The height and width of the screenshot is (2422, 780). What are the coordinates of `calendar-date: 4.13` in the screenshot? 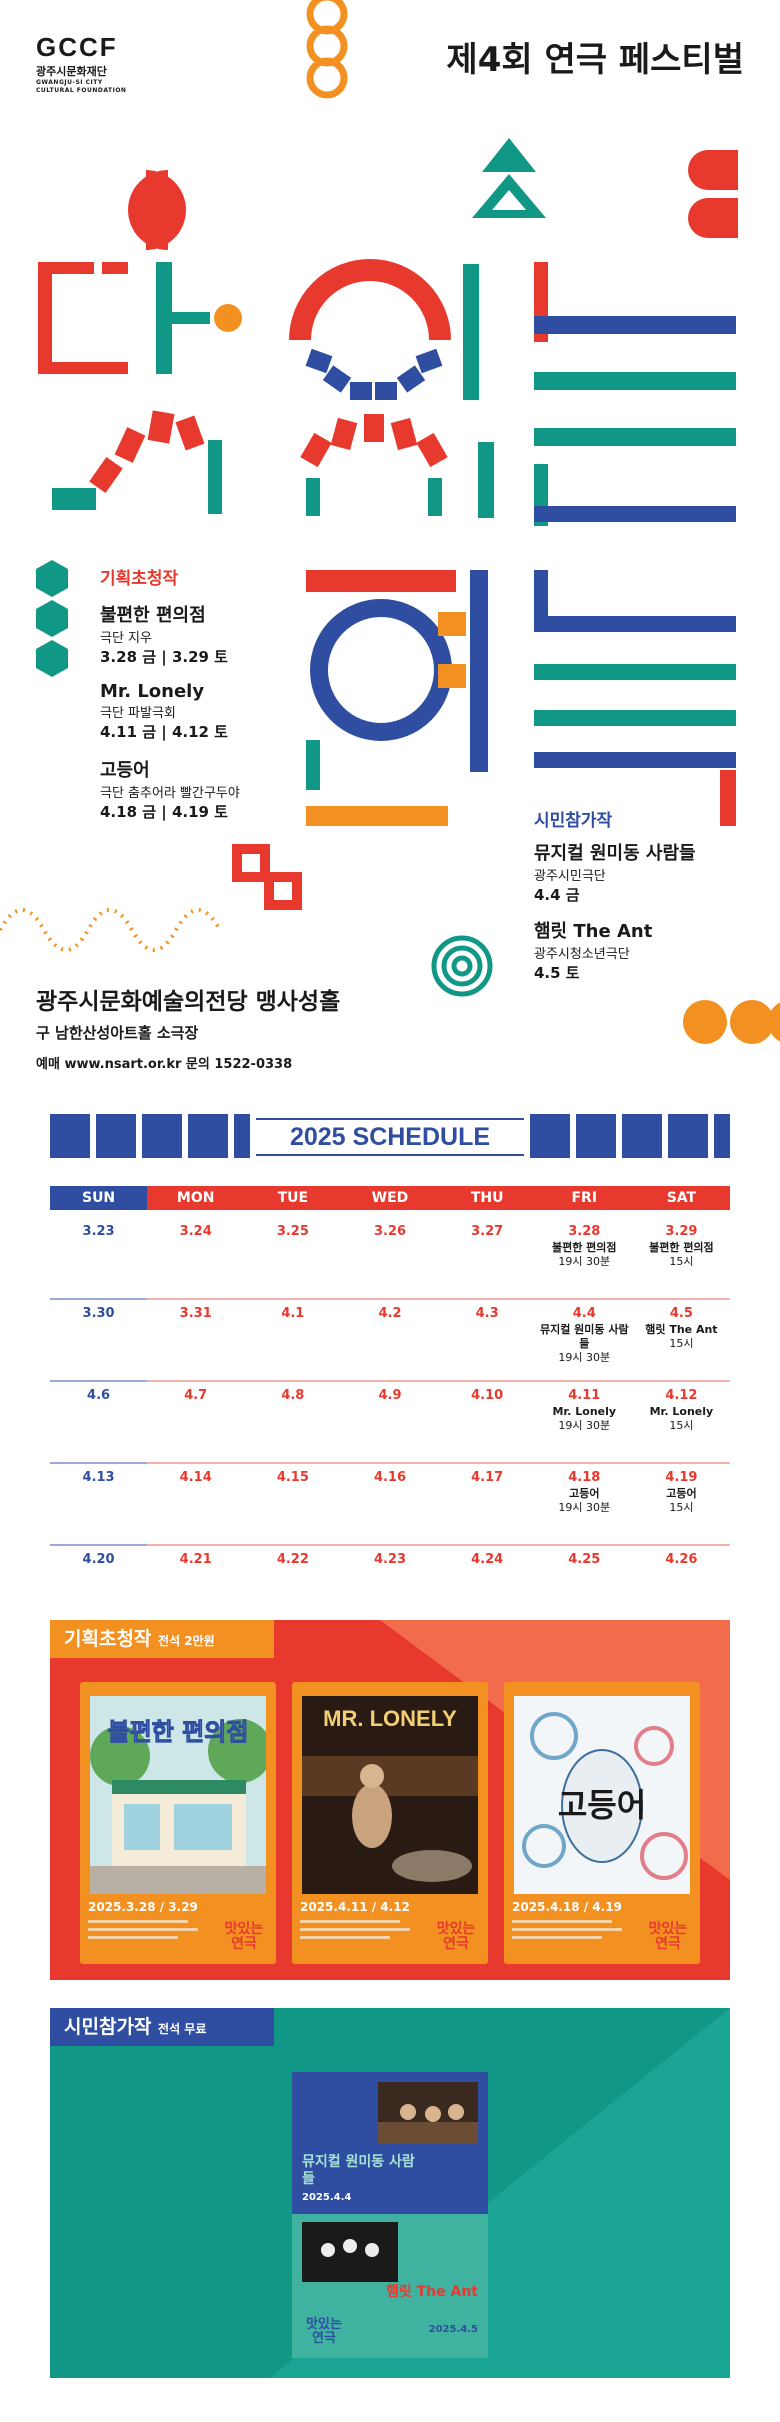 It's located at (98, 1477).